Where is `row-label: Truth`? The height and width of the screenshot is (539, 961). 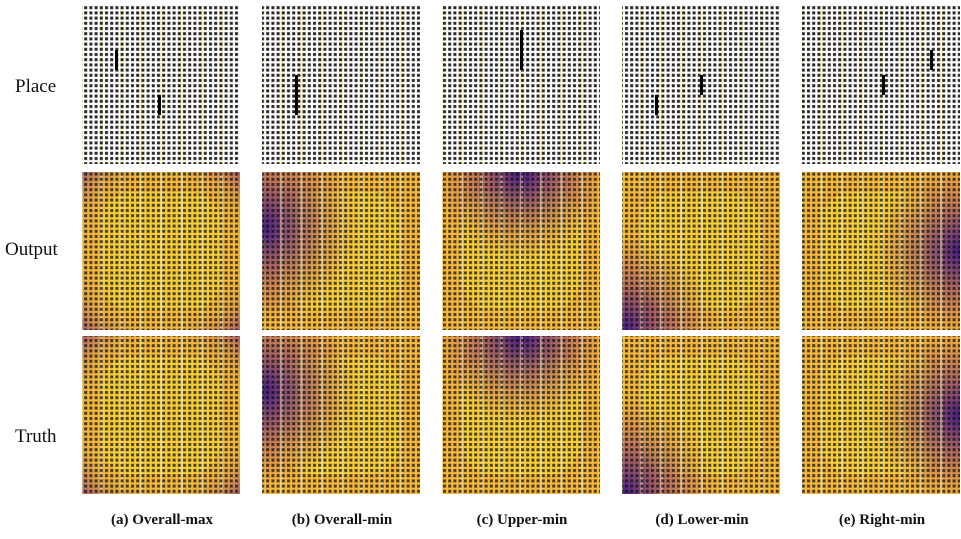
row-label: Truth is located at coordinates (36, 436).